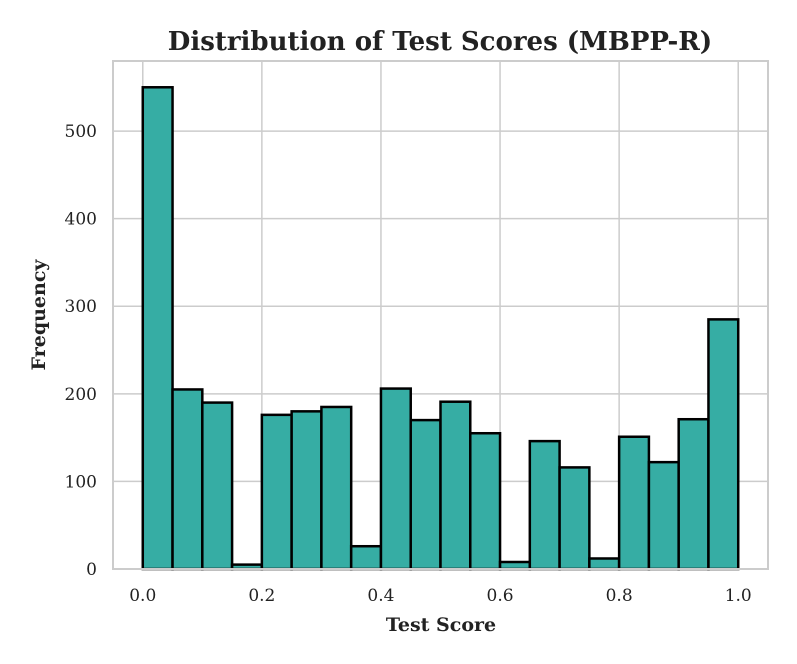 The width and height of the screenshot is (797, 664). What do you see at coordinates (440, 42) in the screenshot?
I see `chart-title: Distribution of Test Scores (MBPP-R)` at bounding box center [440, 42].